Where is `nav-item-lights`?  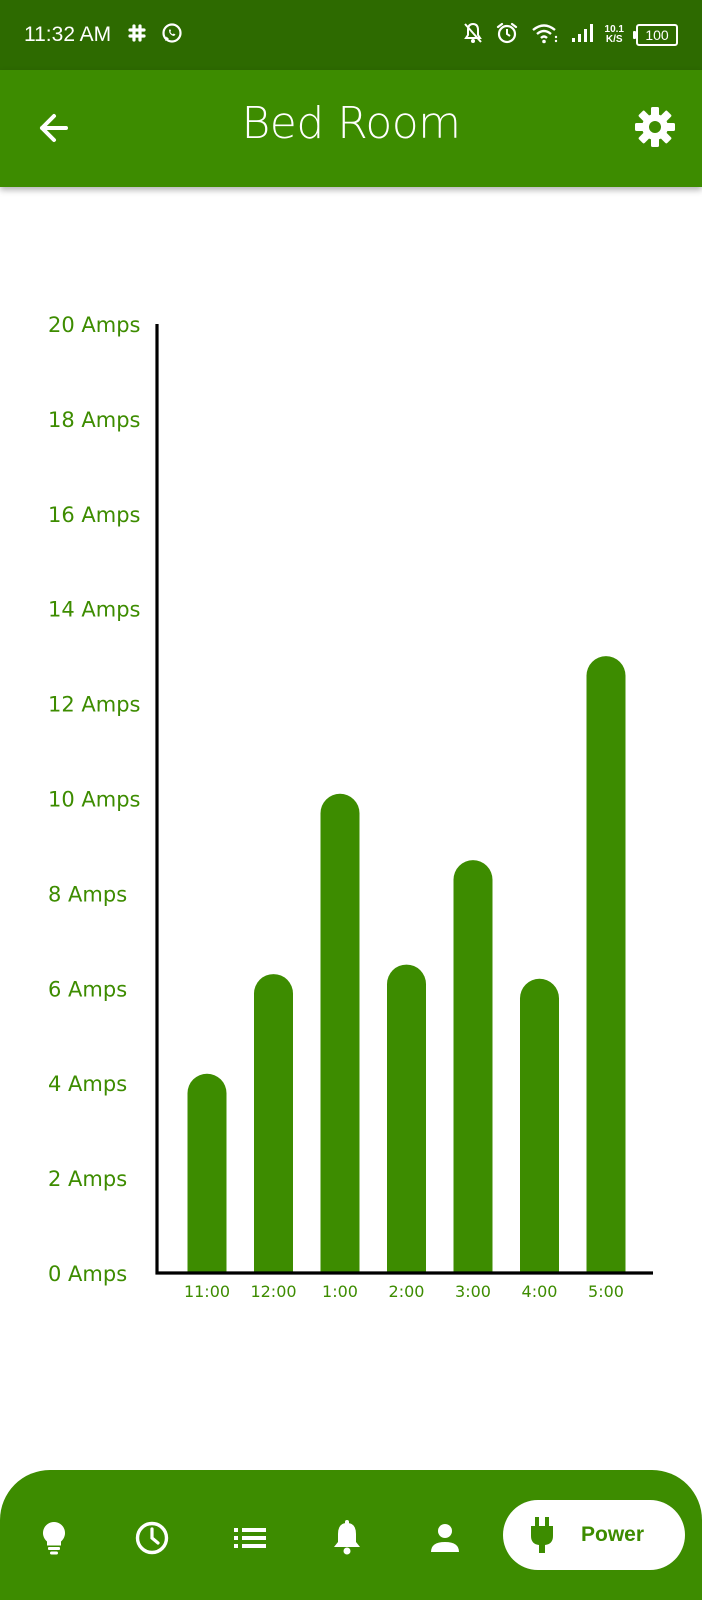 nav-item-lights is located at coordinates (54, 1538).